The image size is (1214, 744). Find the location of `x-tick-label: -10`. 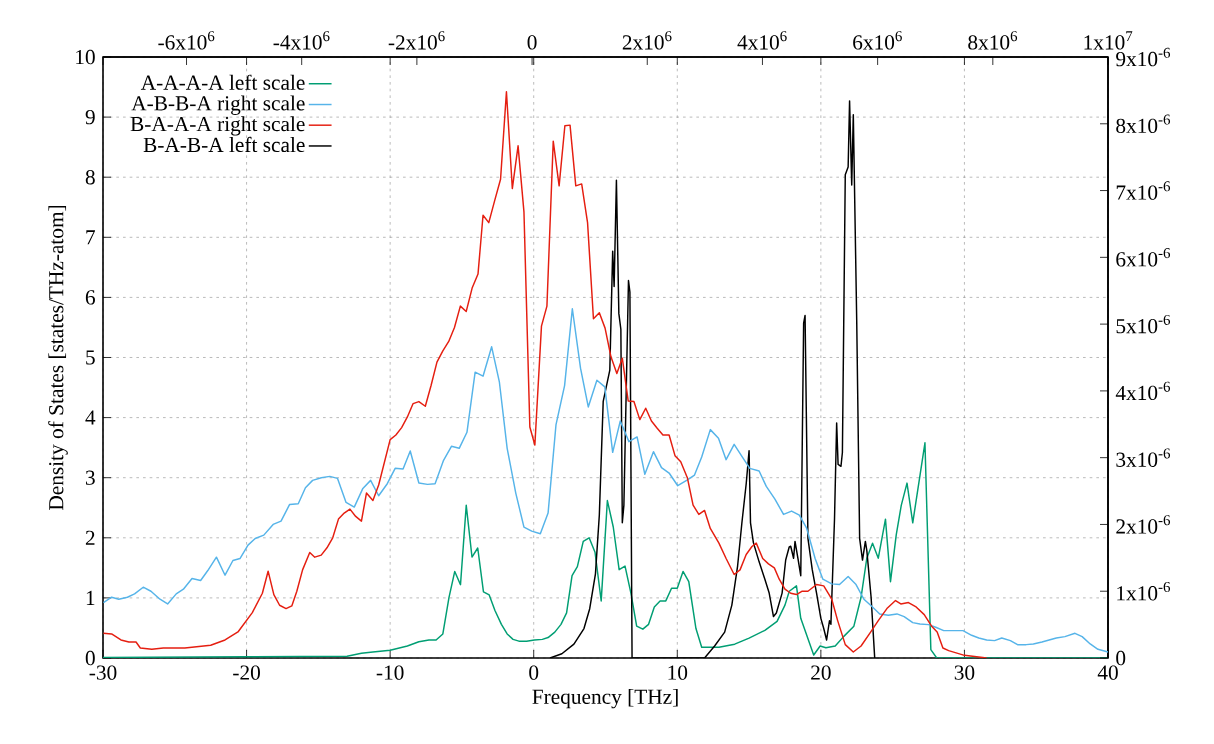

x-tick-label: -10 is located at coordinates (390, 672).